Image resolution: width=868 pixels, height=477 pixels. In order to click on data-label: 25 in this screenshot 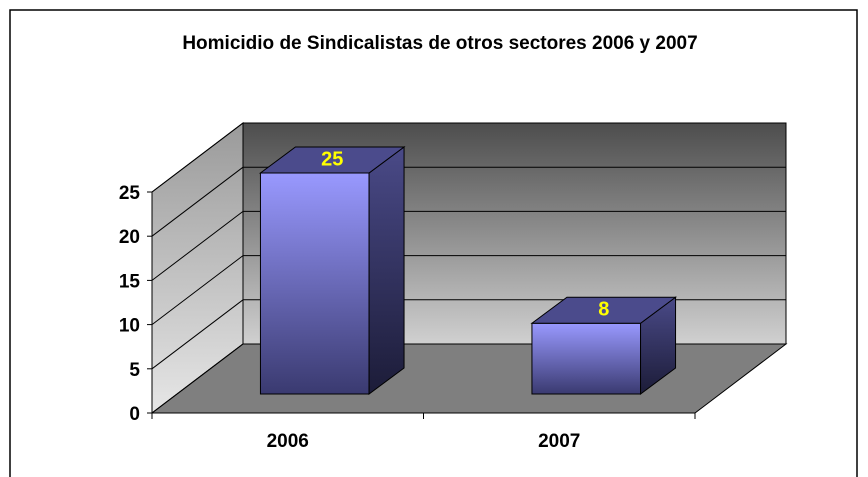, I will do `click(332, 159)`.